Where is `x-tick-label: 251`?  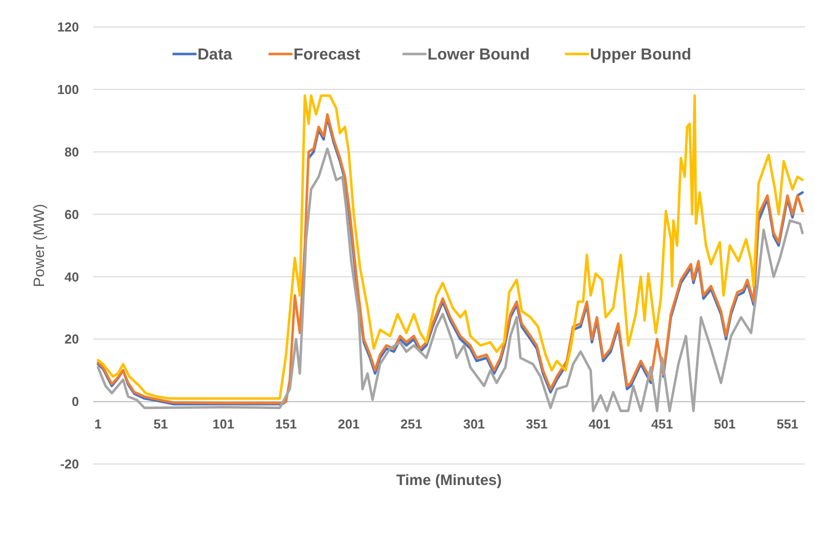 x-tick-label: 251 is located at coordinates (411, 424).